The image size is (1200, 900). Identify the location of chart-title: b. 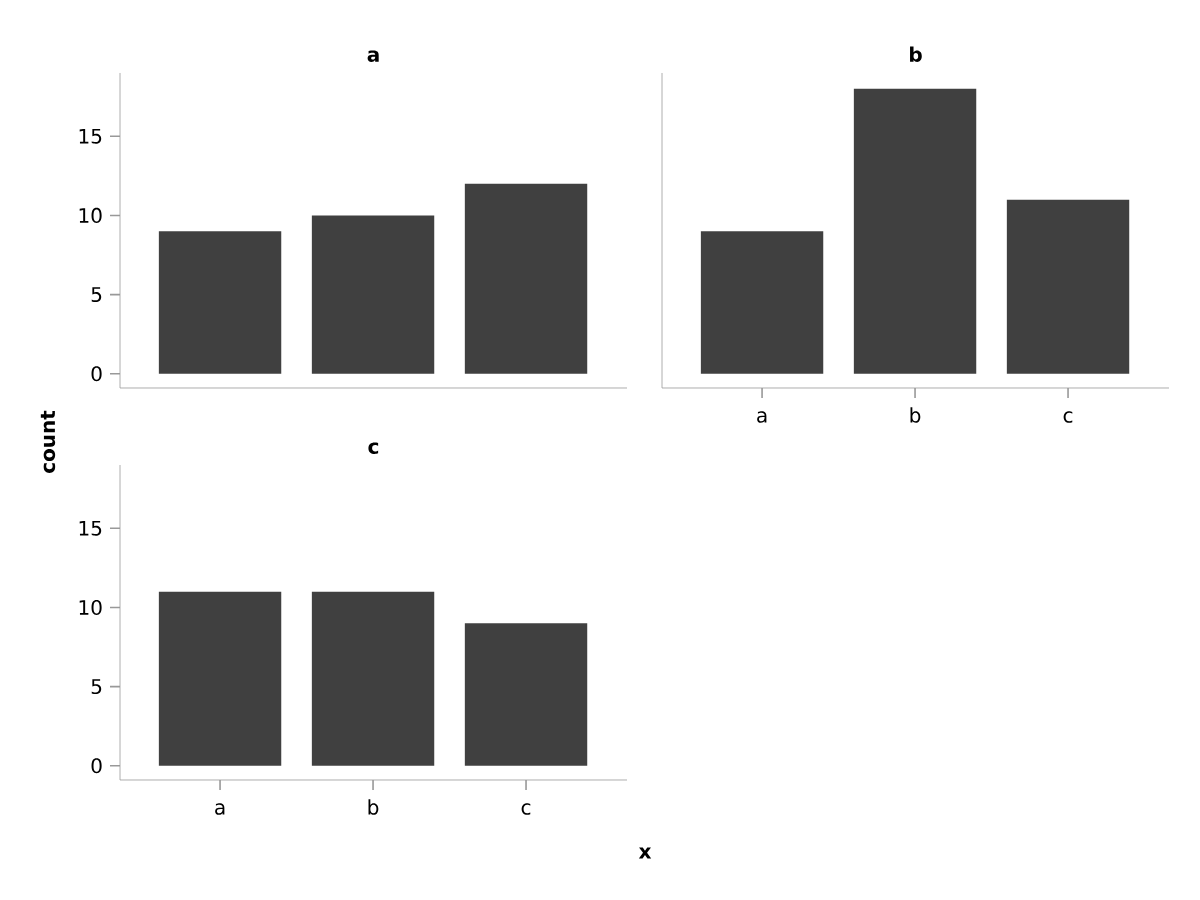
(916, 54).